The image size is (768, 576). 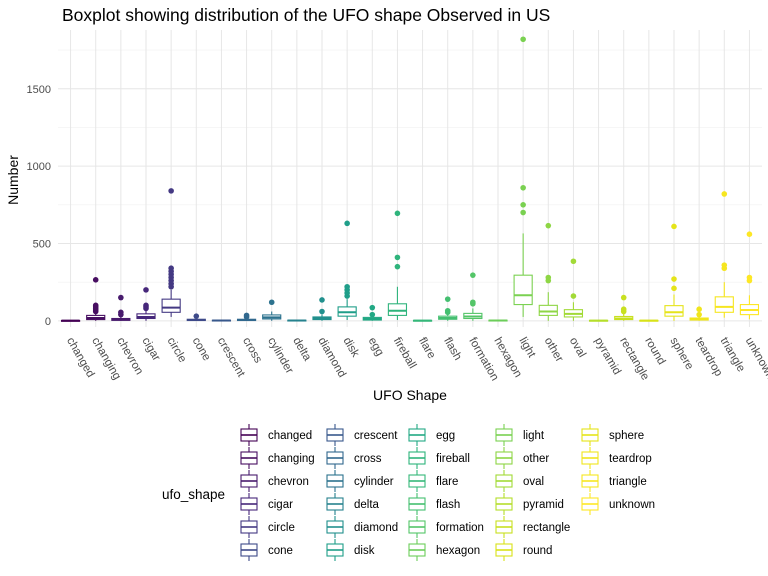 I want to click on legend-label: cigar, so click(x=280, y=505).